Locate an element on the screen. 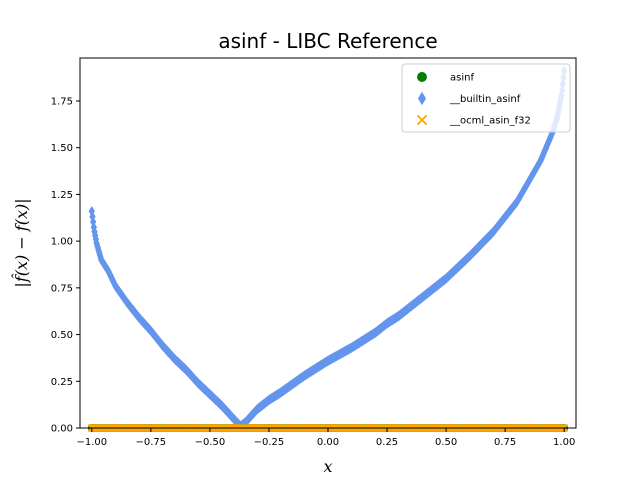 The width and height of the screenshot is (640, 480). legend: asinf __builtin_asinf __ocml_asin_f32 is located at coordinates (486, 98).